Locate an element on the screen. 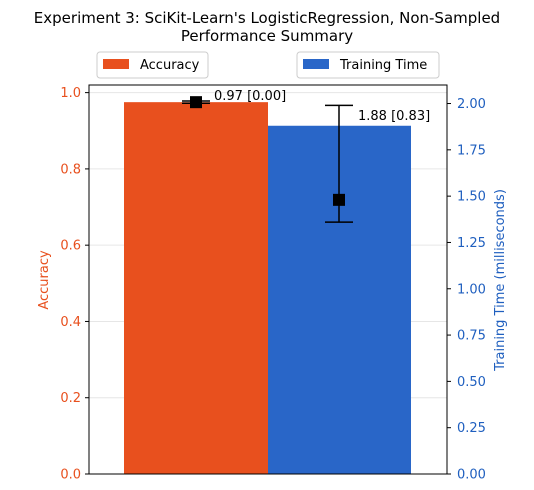 This screenshot has width=534, height=490. left-tick-label-5: 1.0 is located at coordinates (70, 93).